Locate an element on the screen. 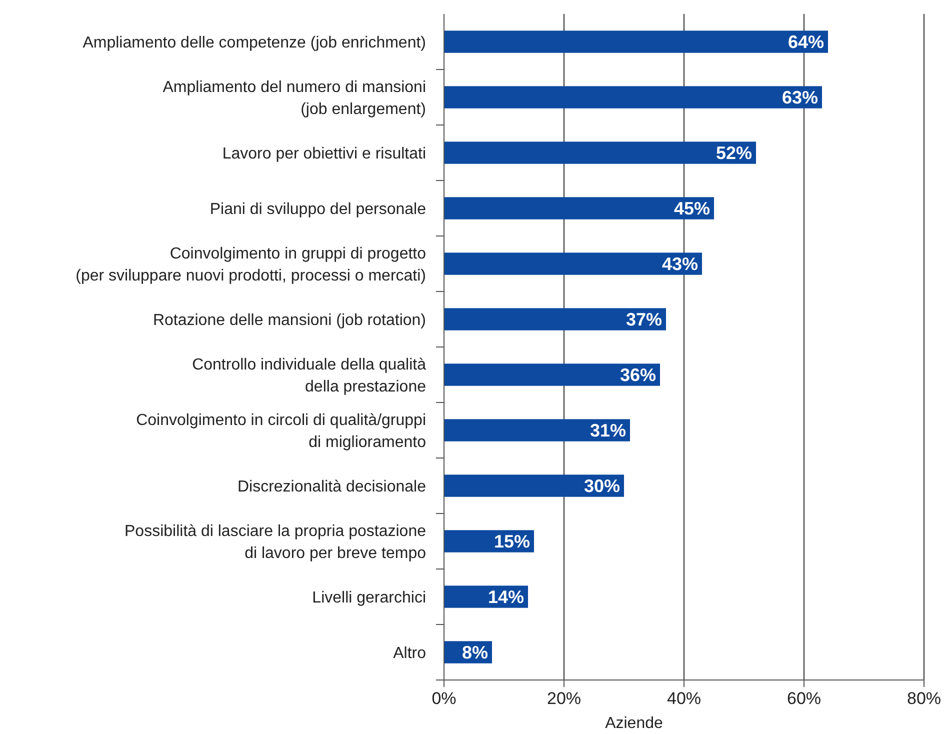  x-tick-label: 40% is located at coordinates (684, 698).